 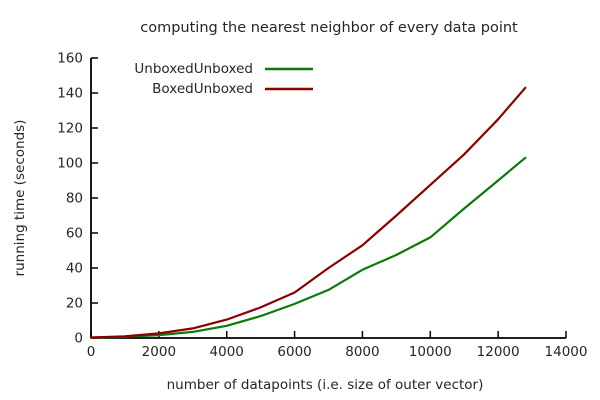 What do you see at coordinates (20, 198) in the screenshot?
I see `y-axis-label: running time (seconds)` at bounding box center [20, 198].